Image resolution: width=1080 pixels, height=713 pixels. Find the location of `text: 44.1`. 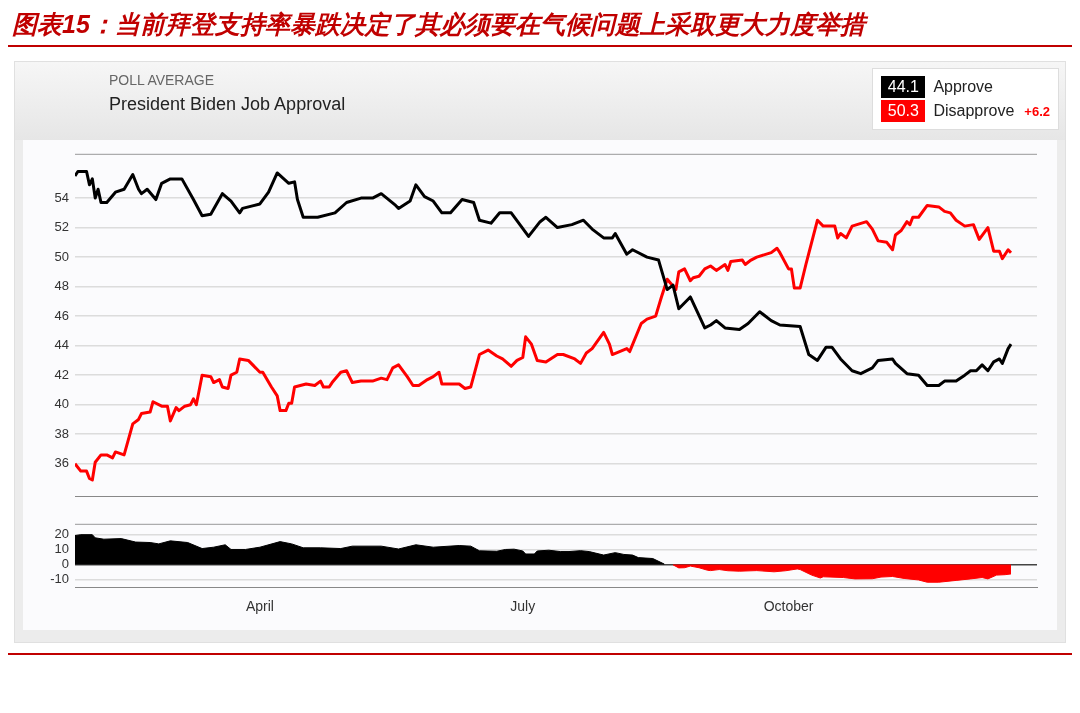

text: 44.1 is located at coordinates (903, 87).